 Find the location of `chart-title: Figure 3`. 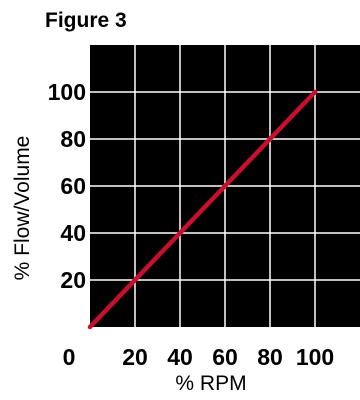

chart-title: Figure 3 is located at coordinates (86, 20).